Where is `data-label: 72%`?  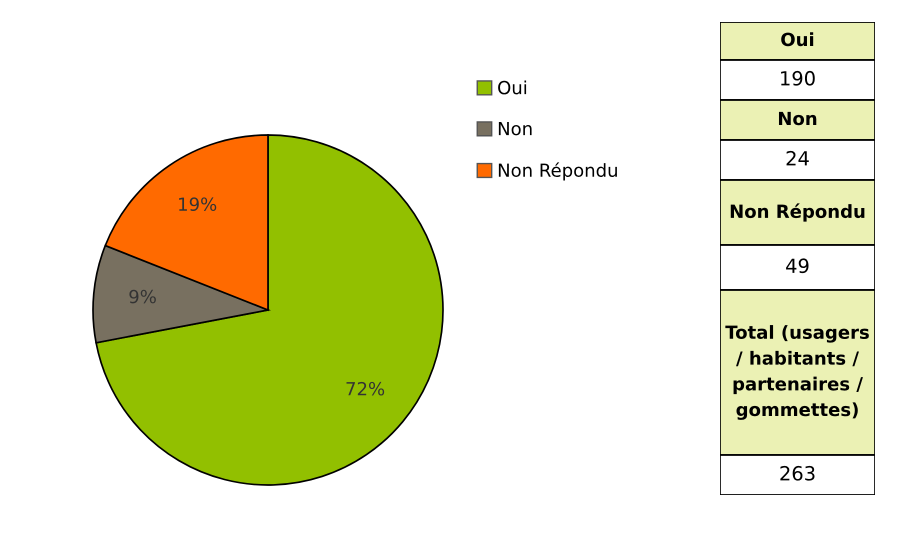
data-label: 72% is located at coordinates (365, 389).